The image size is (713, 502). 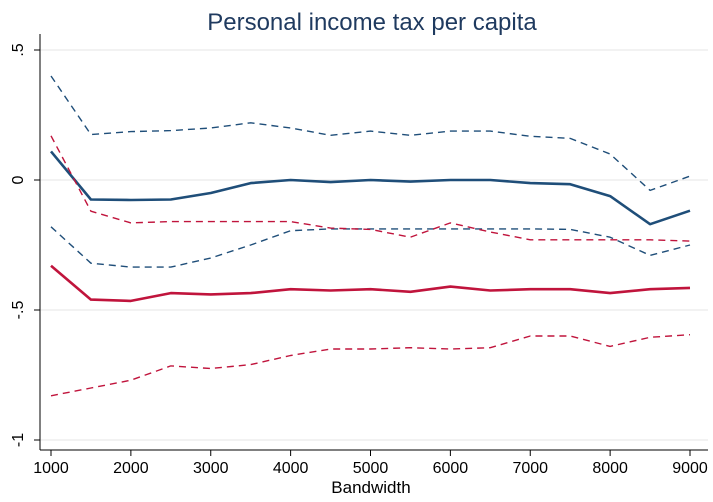 What do you see at coordinates (370, 487) in the screenshot?
I see `x-axis-label: Bandwidth` at bounding box center [370, 487].